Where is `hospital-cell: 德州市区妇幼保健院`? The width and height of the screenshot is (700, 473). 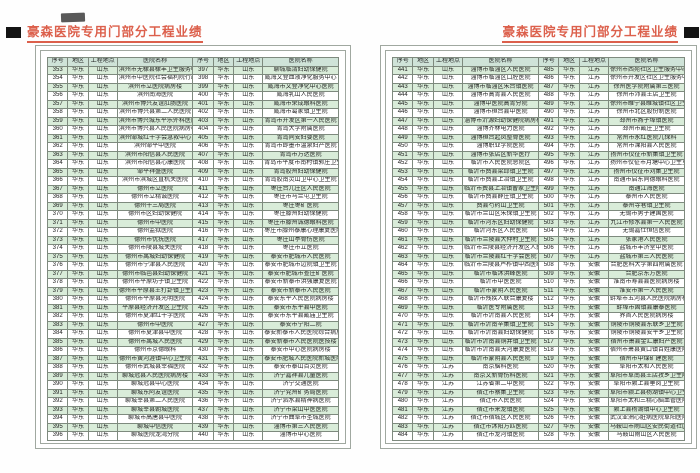
hospital-cell: 德州市区妇幼保健院 is located at coordinates (155, 215).